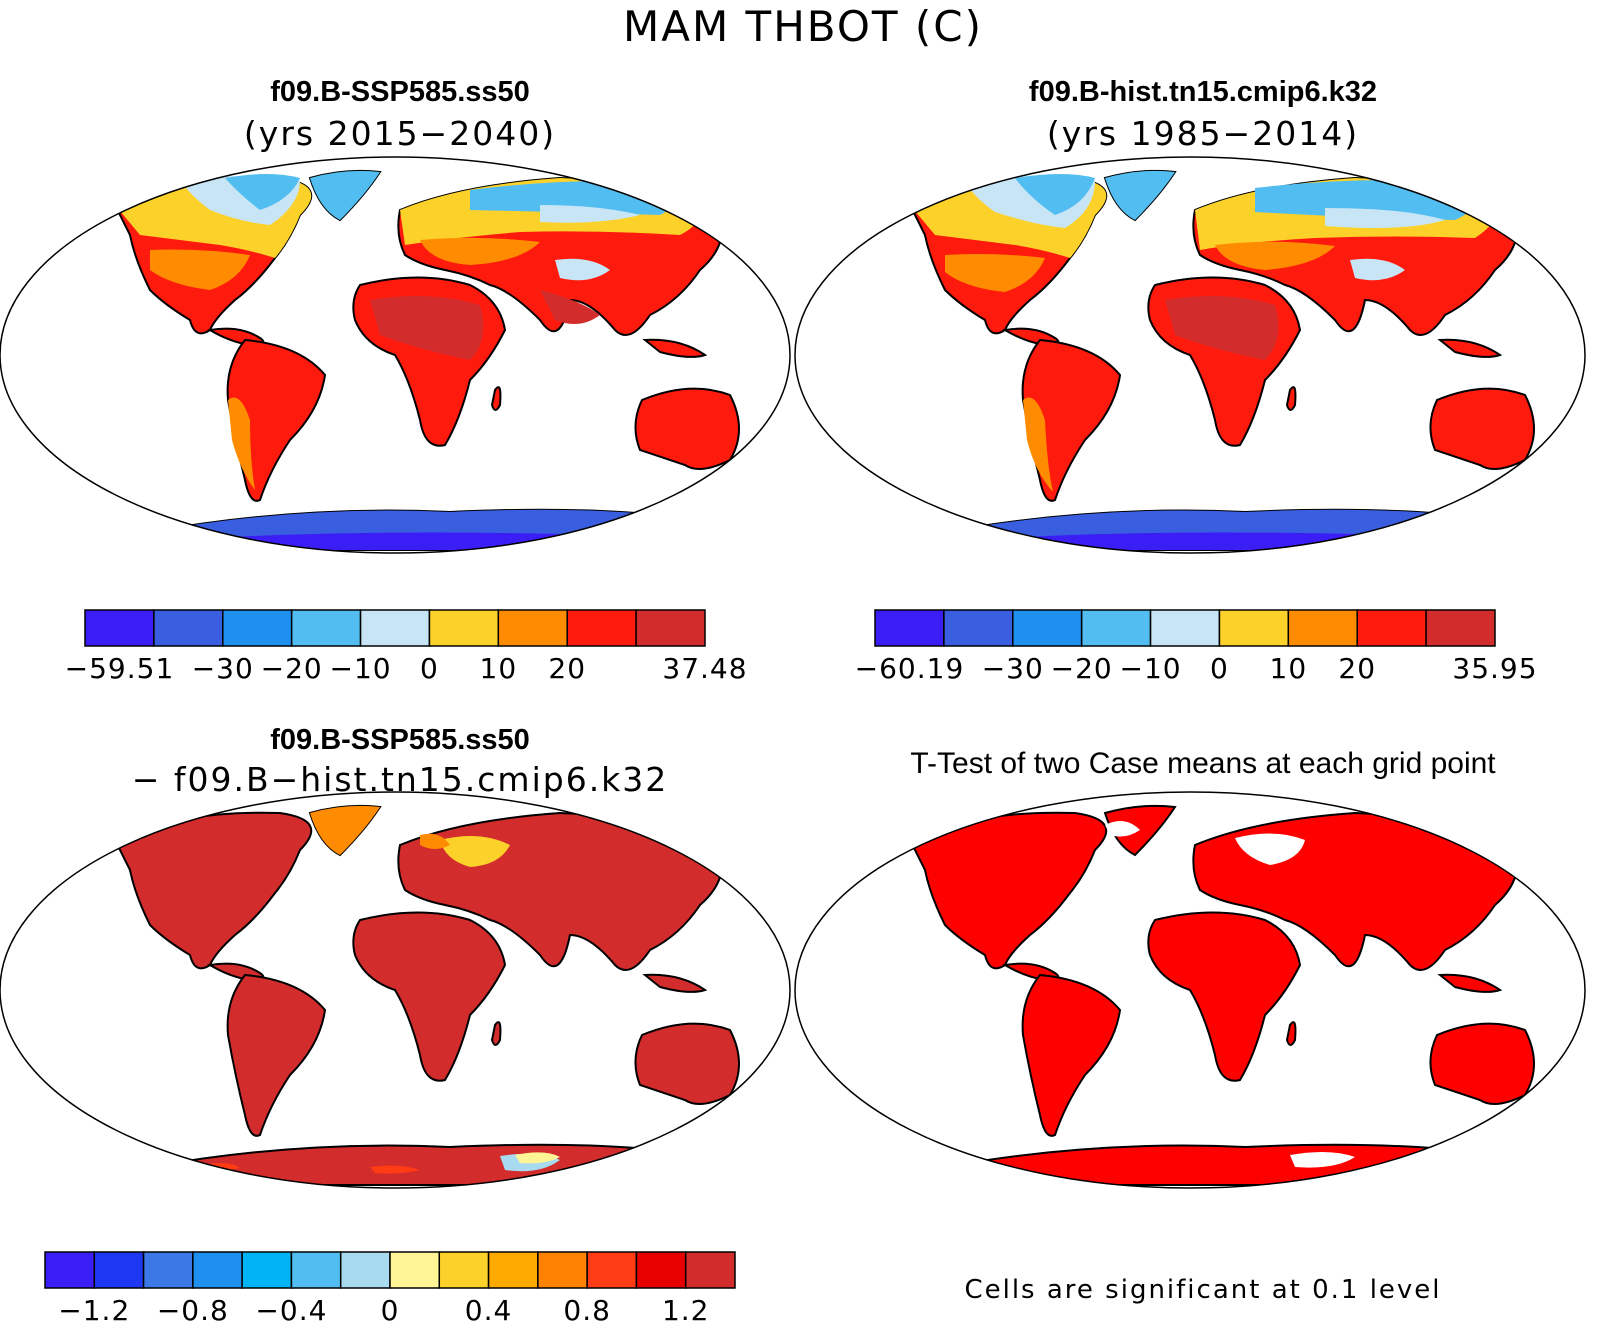 This screenshot has width=1606, height=1332. I want to click on bottom-left-colorbar: −1.2 −0.8 −0.4 0 0.4 0.8 1.2, so click(390, 1289).